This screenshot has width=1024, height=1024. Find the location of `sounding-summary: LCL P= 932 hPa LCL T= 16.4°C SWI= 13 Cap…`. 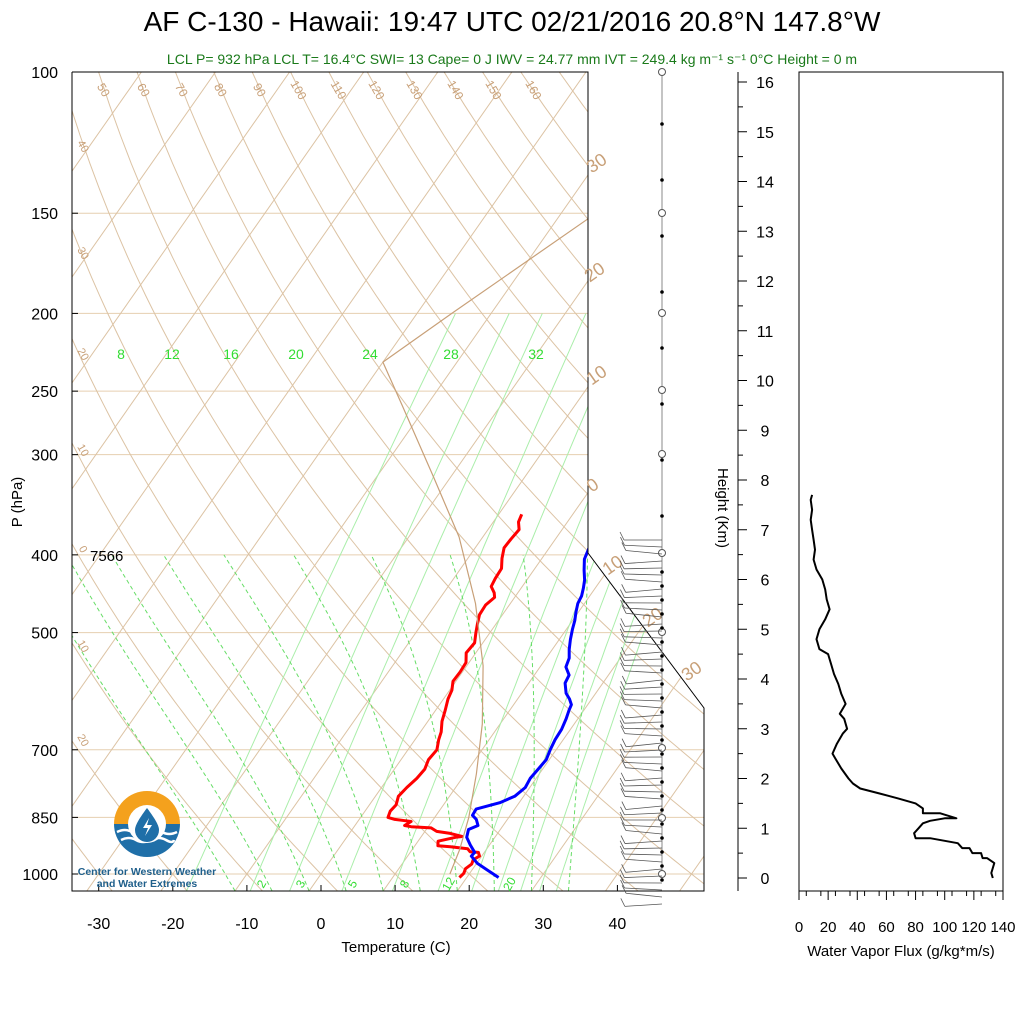

sounding-summary: LCL P= 932 hPa LCL T= 16.4°C SWI= 13 Cap… is located at coordinates (512, 59).